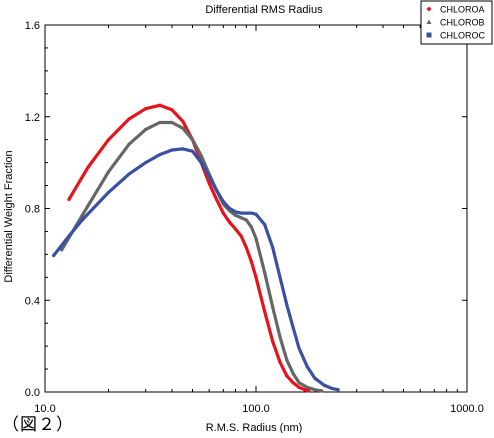  Describe the element at coordinates (38, 425) in the screenshot. I see `figure-label: （図２）` at that location.